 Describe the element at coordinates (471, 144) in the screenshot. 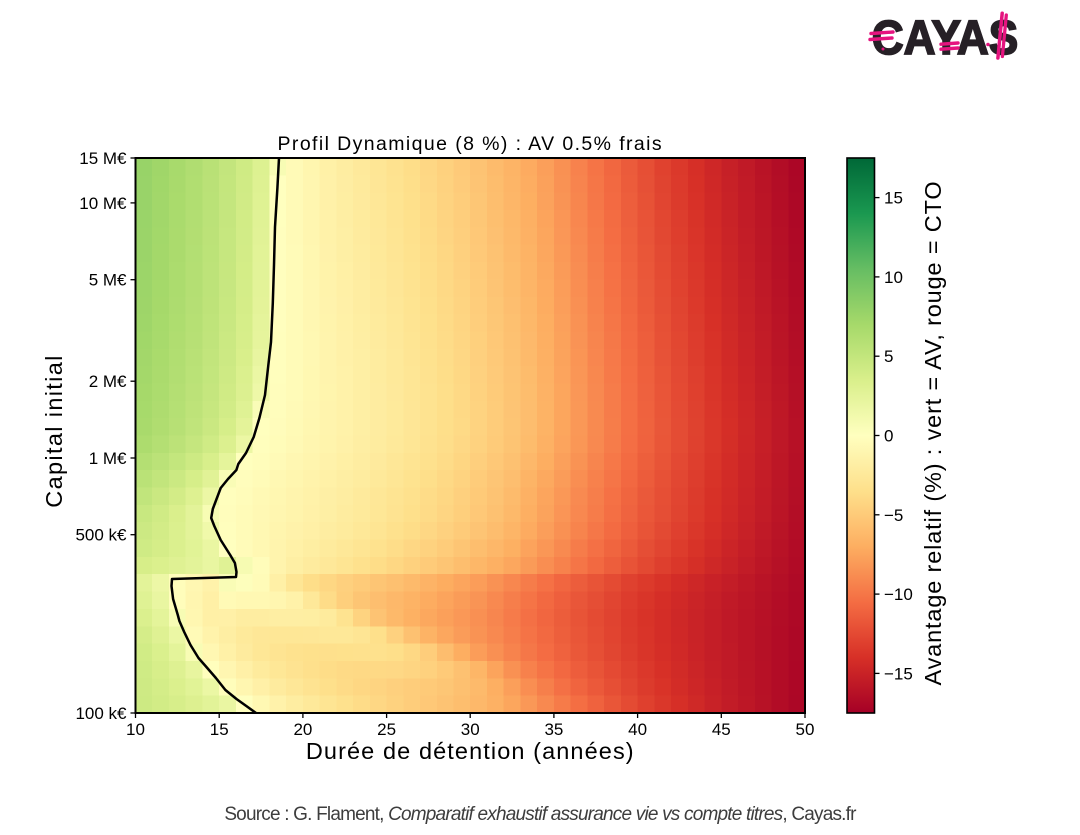

I see `svg-text:Profil Dynamique (8 %) : AV 0.: Profil Dynamique (8 %) : AV 0.5% frais` at that location.